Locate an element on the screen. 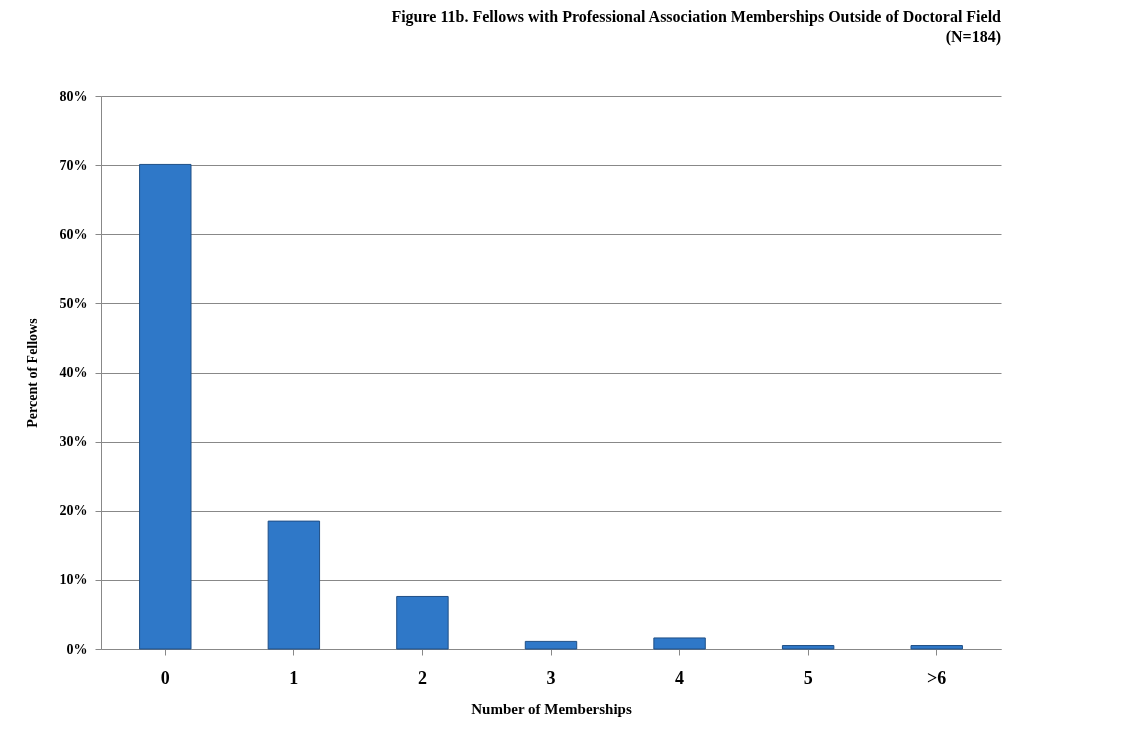 This screenshot has width=1132, height=743. y-tick-label: 20% is located at coordinates (73, 511).